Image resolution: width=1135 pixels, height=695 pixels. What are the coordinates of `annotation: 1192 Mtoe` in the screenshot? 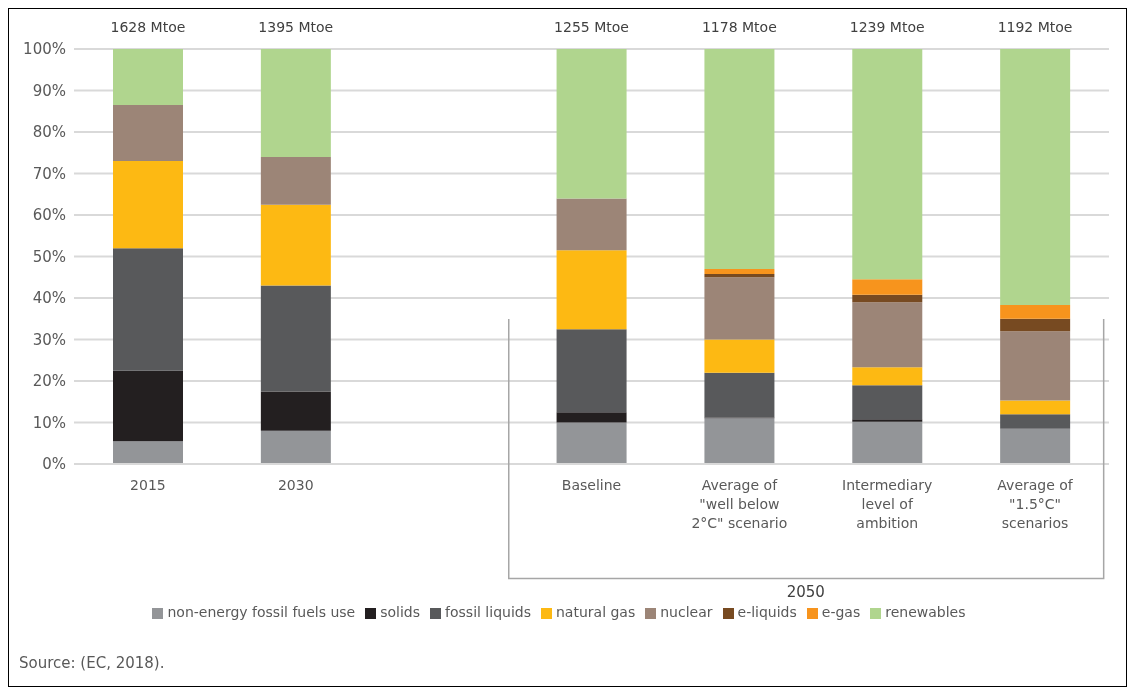 It's located at (1035, 27).